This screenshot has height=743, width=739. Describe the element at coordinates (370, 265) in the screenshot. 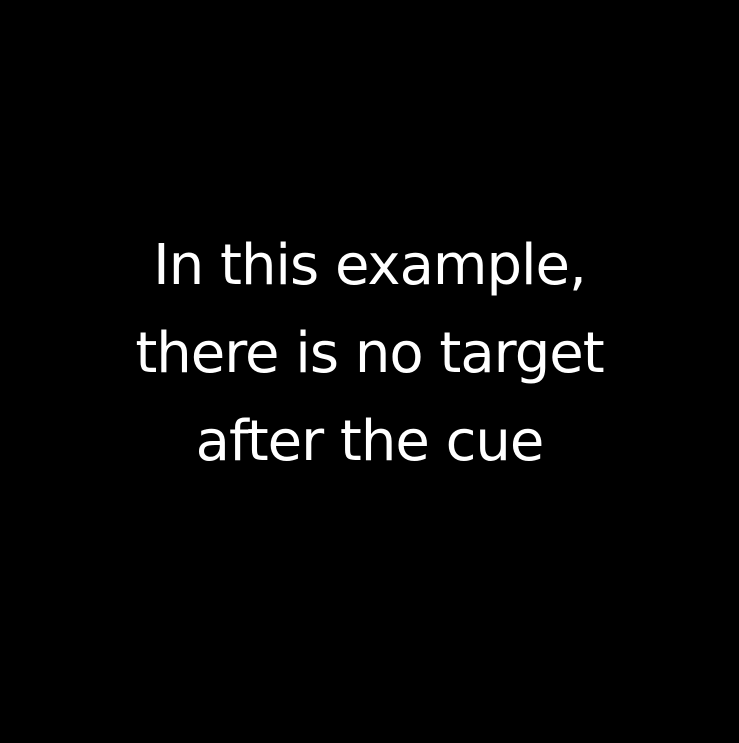

I see `instruction-line-1: In this example,` at that location.